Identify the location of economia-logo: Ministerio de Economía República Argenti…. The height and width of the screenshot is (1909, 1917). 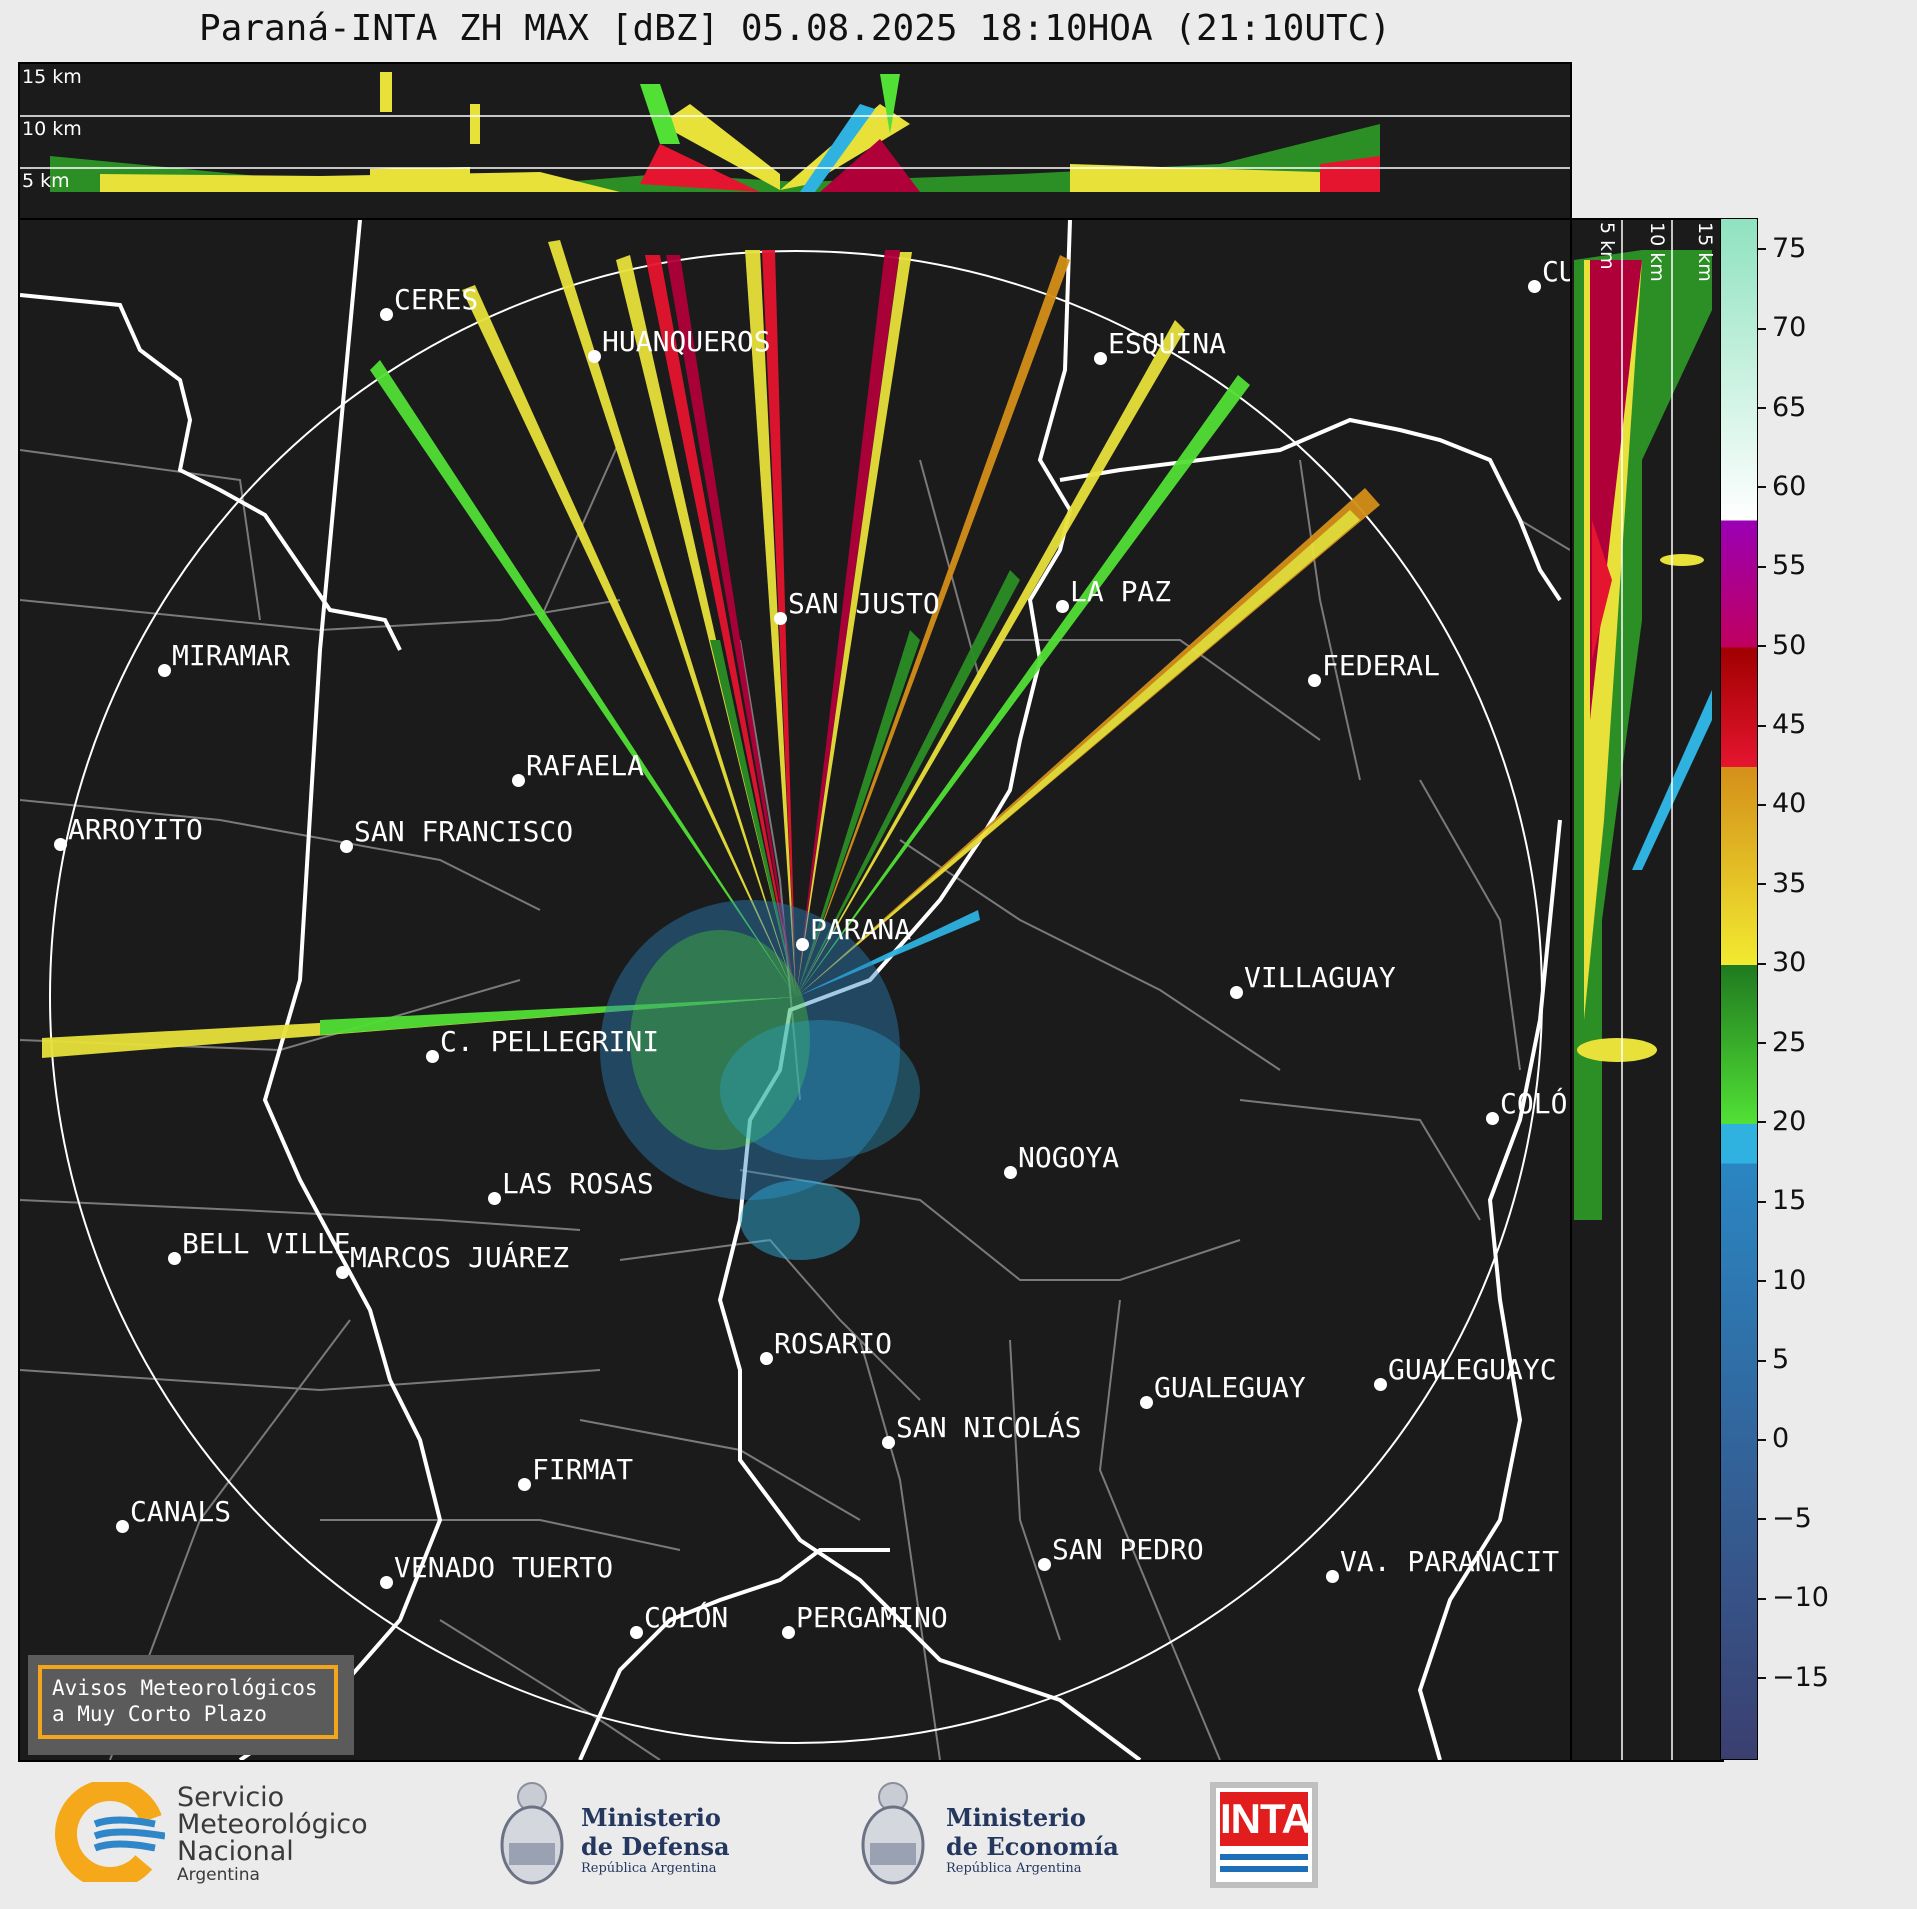
(996, 1835).